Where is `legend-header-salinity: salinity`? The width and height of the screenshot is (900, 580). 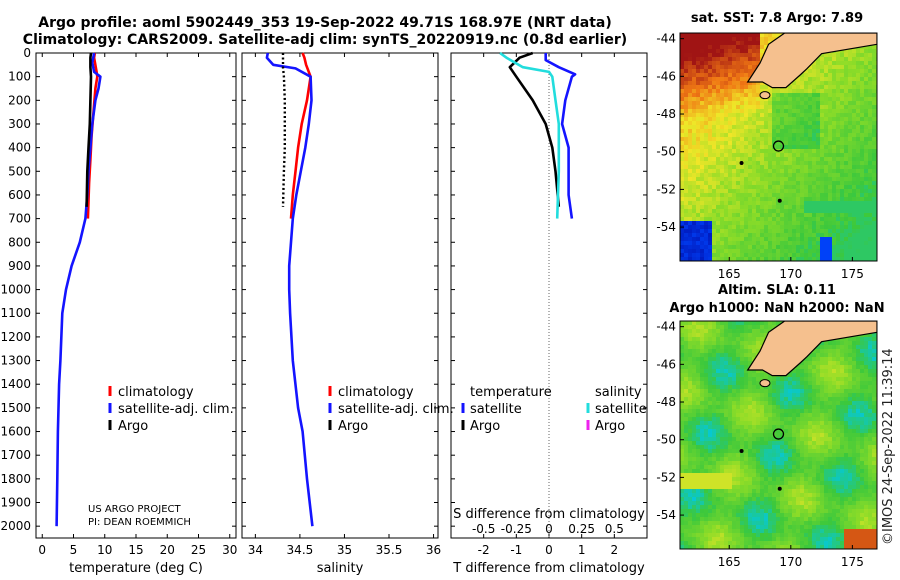 legend-header-salinity: salinity is located at coordinates (618, 392).